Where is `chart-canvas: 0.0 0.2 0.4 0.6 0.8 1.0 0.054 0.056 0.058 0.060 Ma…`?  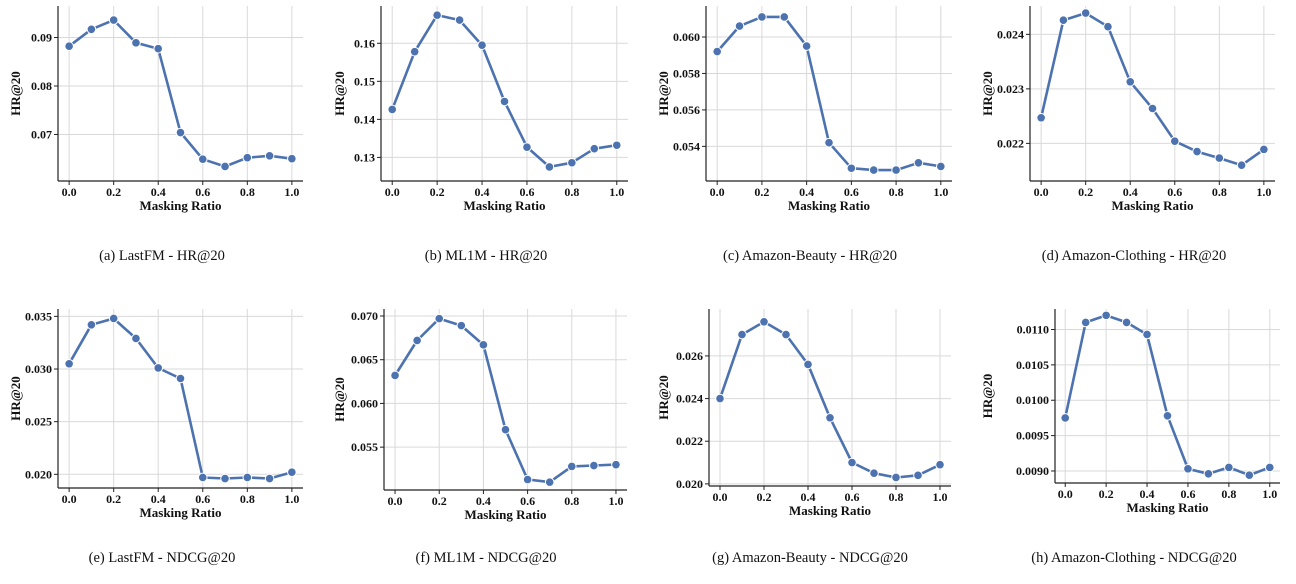 chart-canvas: 0.0 0.2 0.4 0.6 0.8 1.0 0.054 0.056 0.058 0.060 Ma… is located at coordinates (804, 109).